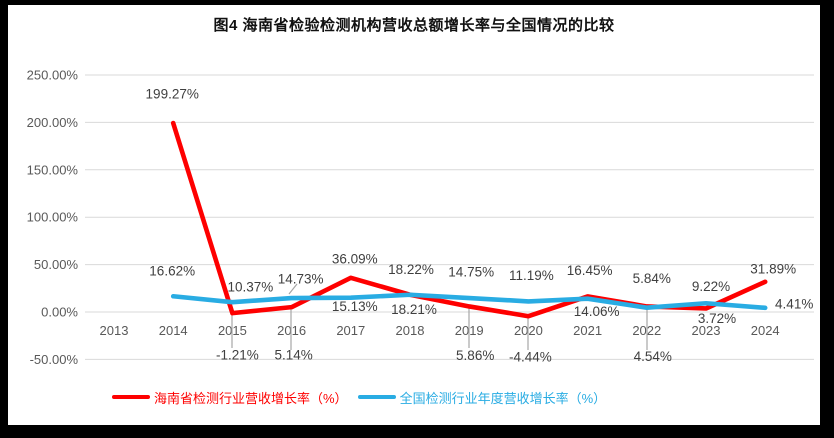  I want to click on data-label: 4.54%, so click(653, 356).